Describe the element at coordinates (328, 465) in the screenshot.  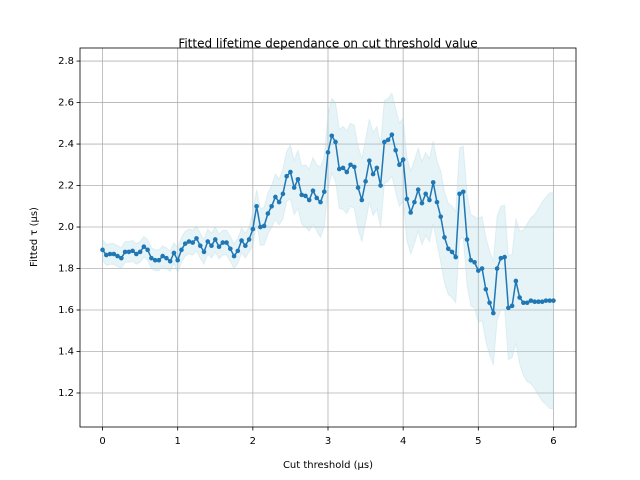
I see `x-axis-label: Cut threshold (μs)` at that location.